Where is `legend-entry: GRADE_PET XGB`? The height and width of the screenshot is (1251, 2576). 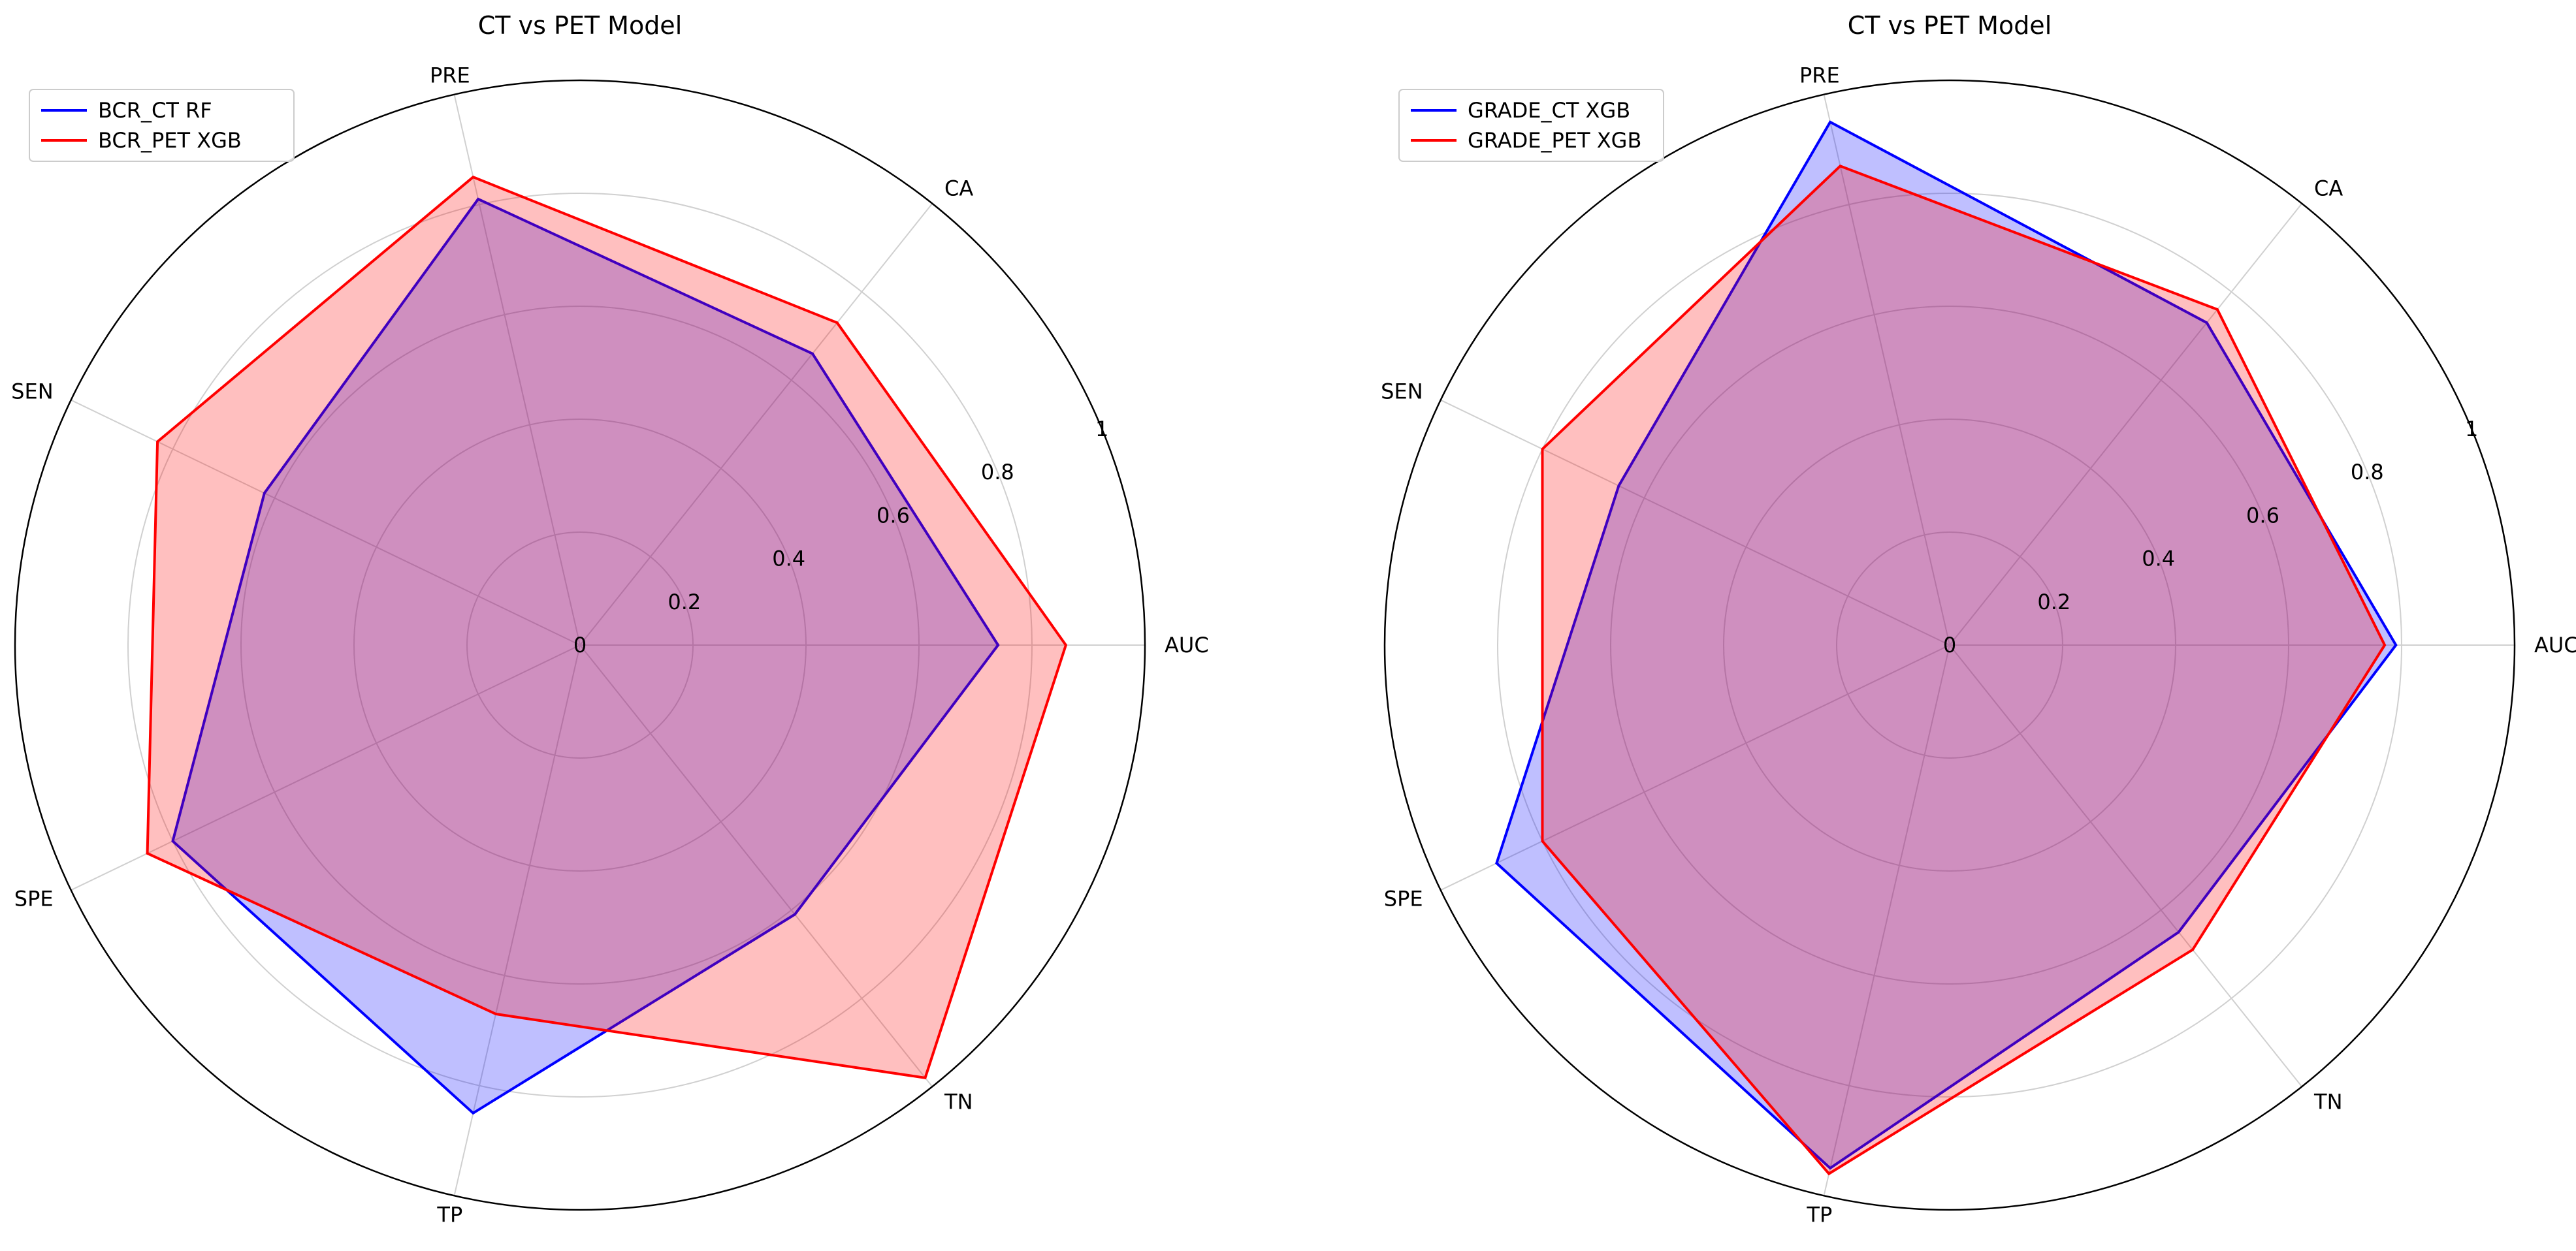
legend-entry: GRADE_PET XGB is located at coordinates (1526, 140).